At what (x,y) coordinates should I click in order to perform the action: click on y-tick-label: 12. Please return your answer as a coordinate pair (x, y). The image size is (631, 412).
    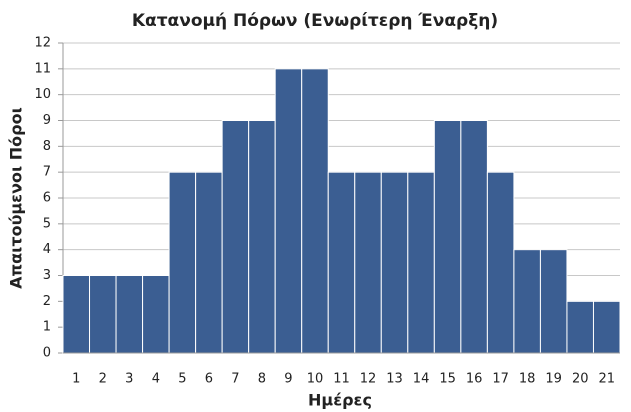
    Looking at the image, I should click on (42, 43).